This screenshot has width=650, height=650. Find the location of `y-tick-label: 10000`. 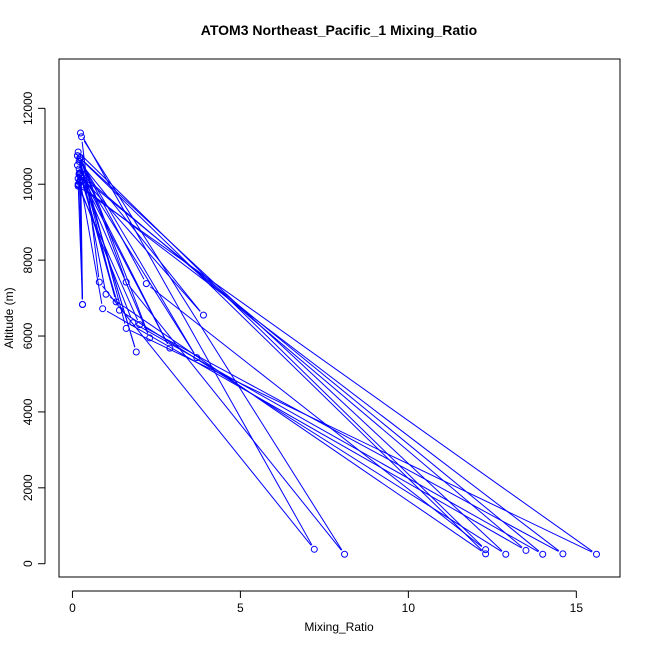

y-tick-label: 10000 is located at coordinates (28, 184).